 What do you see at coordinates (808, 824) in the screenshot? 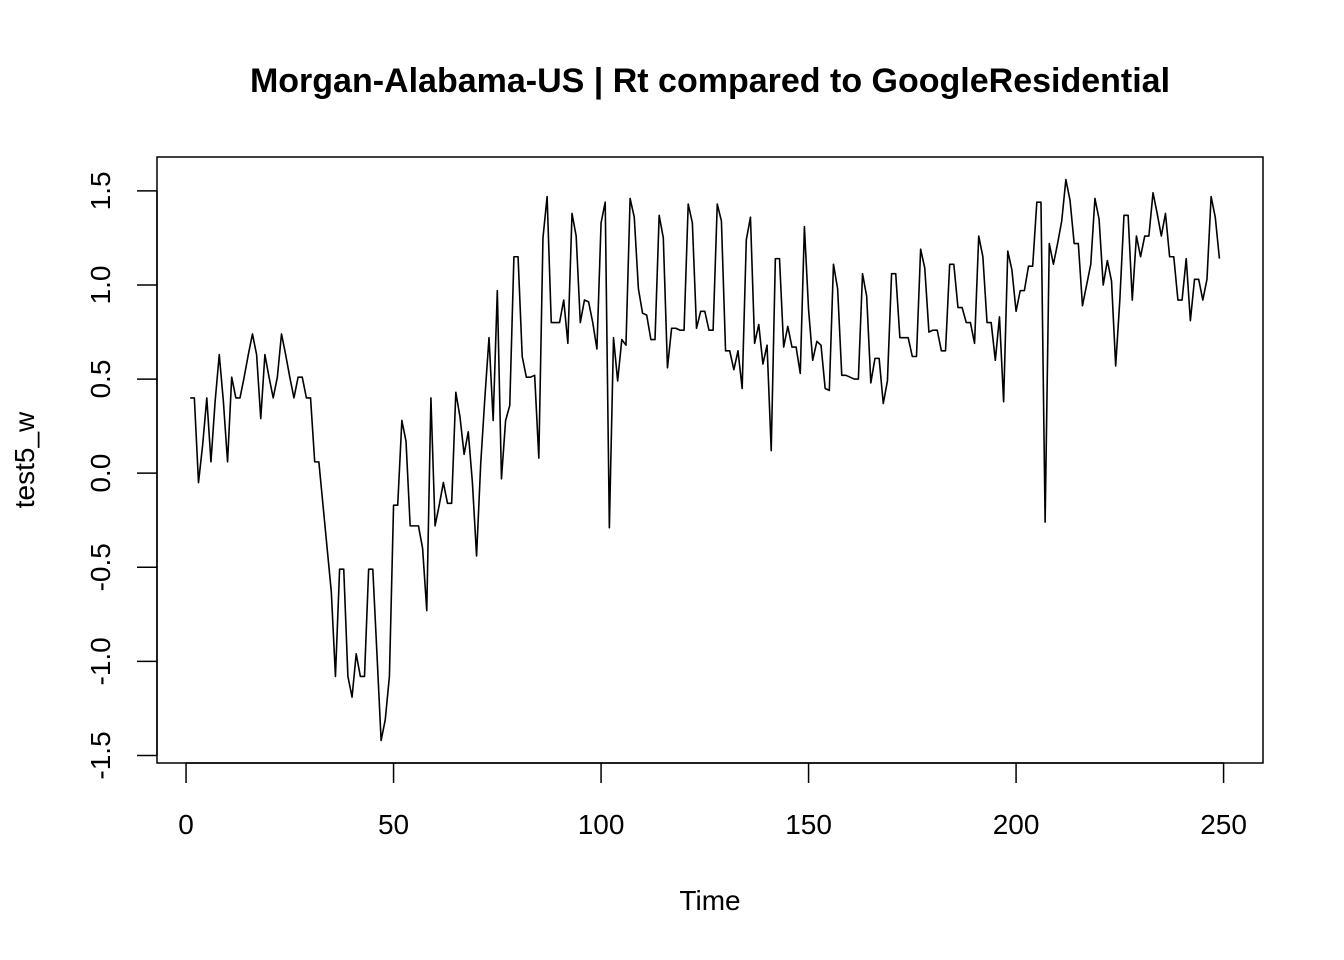
I see `x-tick-label: 150` at bounding box center [808, 824].